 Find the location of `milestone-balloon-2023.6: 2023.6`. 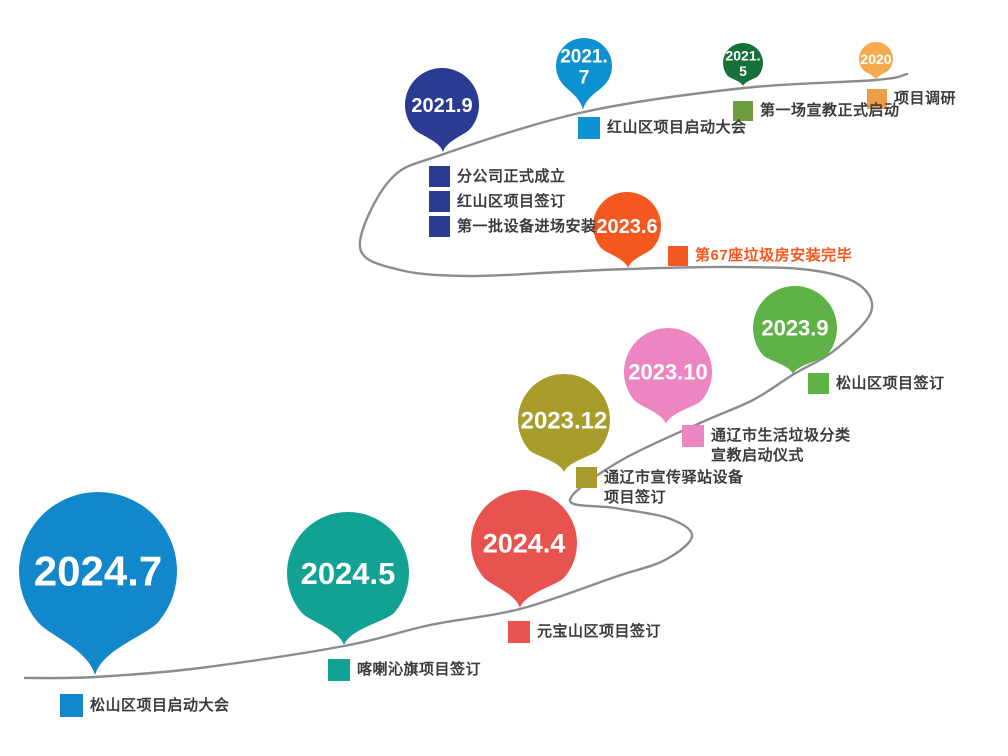

milestone-balloon-2023.6: 2023.6 is located at coordinates (627, 229).